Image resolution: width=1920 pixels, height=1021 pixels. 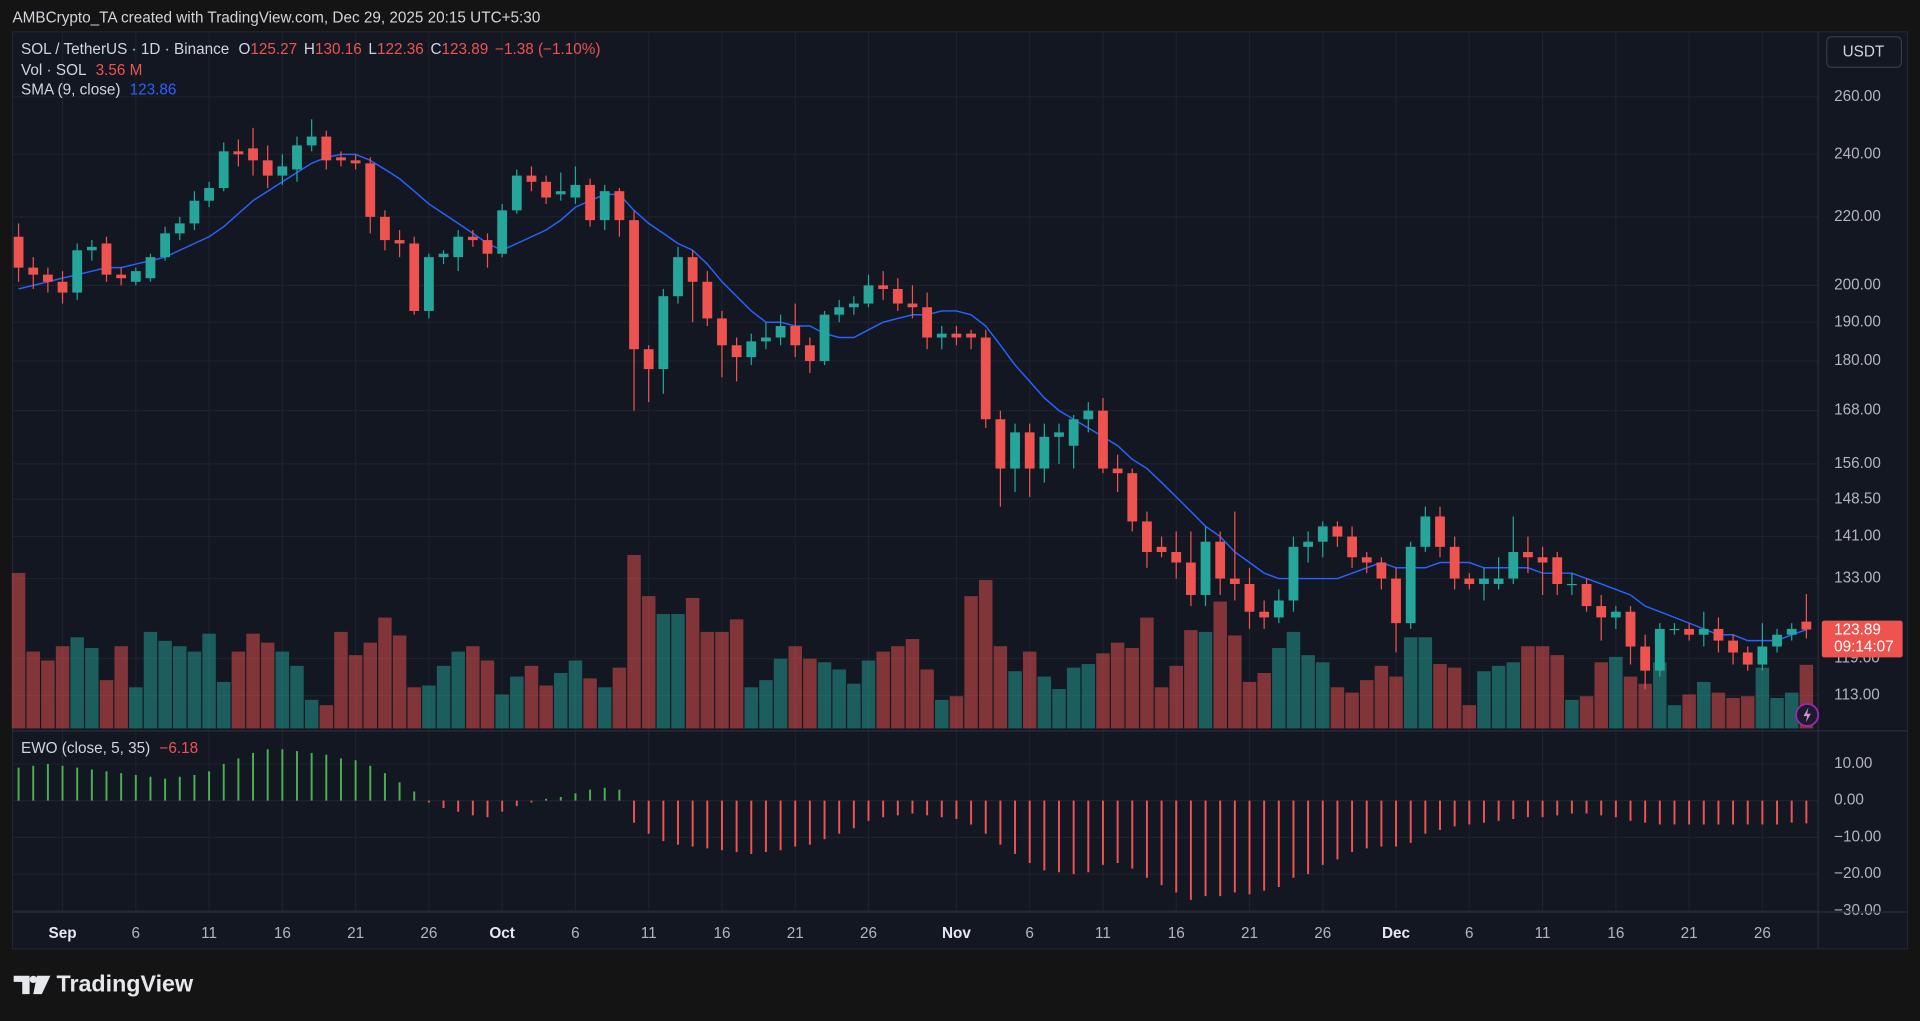 I want to click on currency: USDT, so click(x=1864, y=52).